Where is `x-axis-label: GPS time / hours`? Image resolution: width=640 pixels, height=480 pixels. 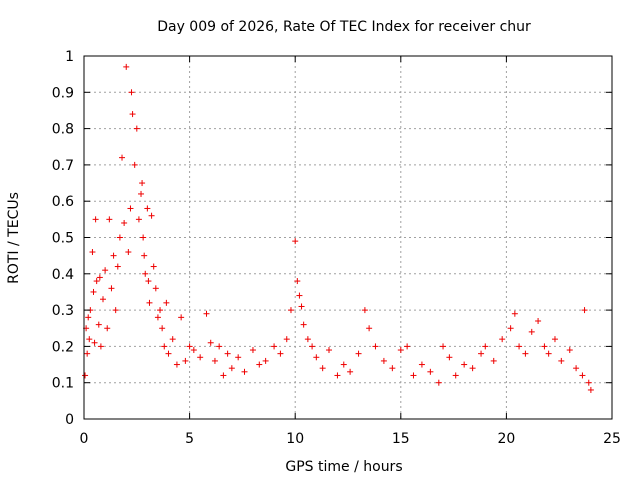
x-axis-label: GPS time / hours is located at coordinates (343, 467).